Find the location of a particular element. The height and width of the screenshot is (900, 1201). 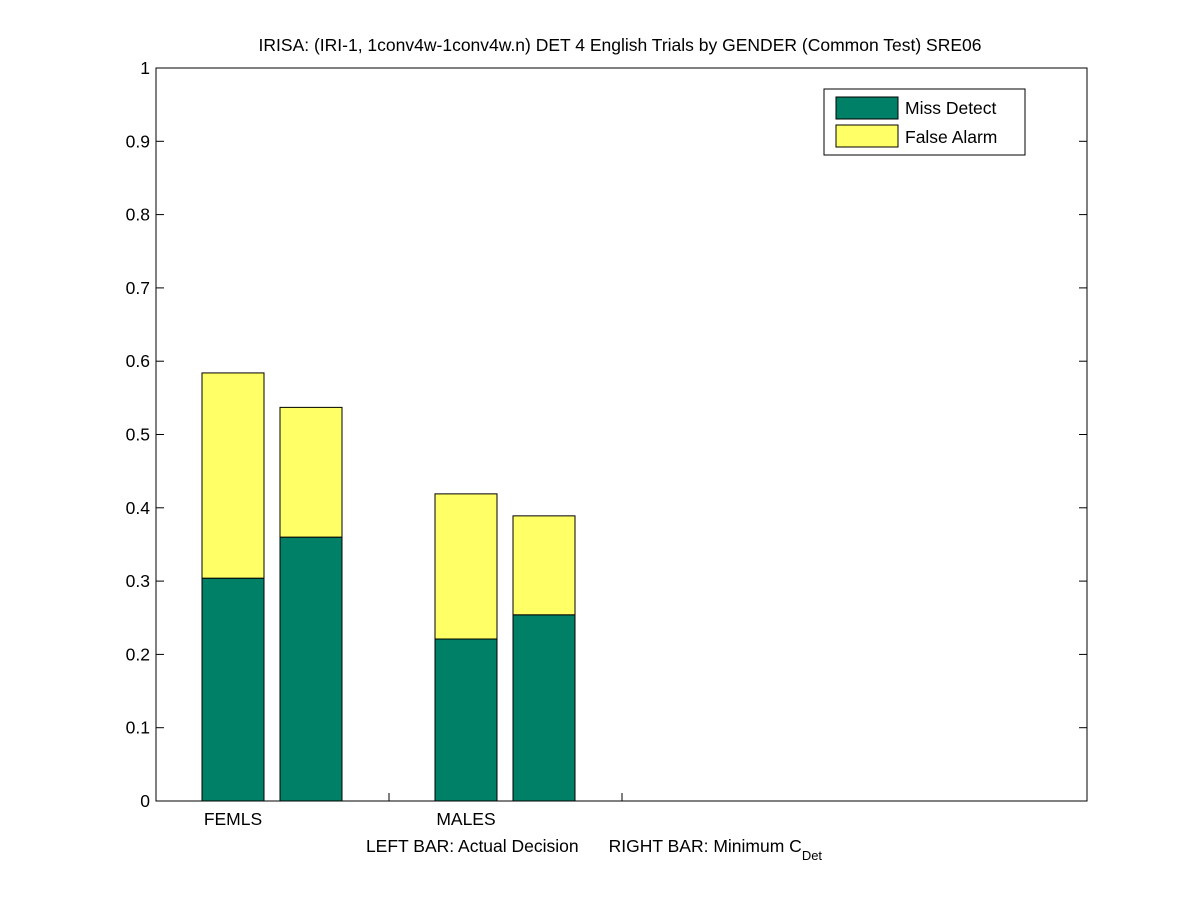

y-tick-label: 0.8 is located at coordinates (138, 215).